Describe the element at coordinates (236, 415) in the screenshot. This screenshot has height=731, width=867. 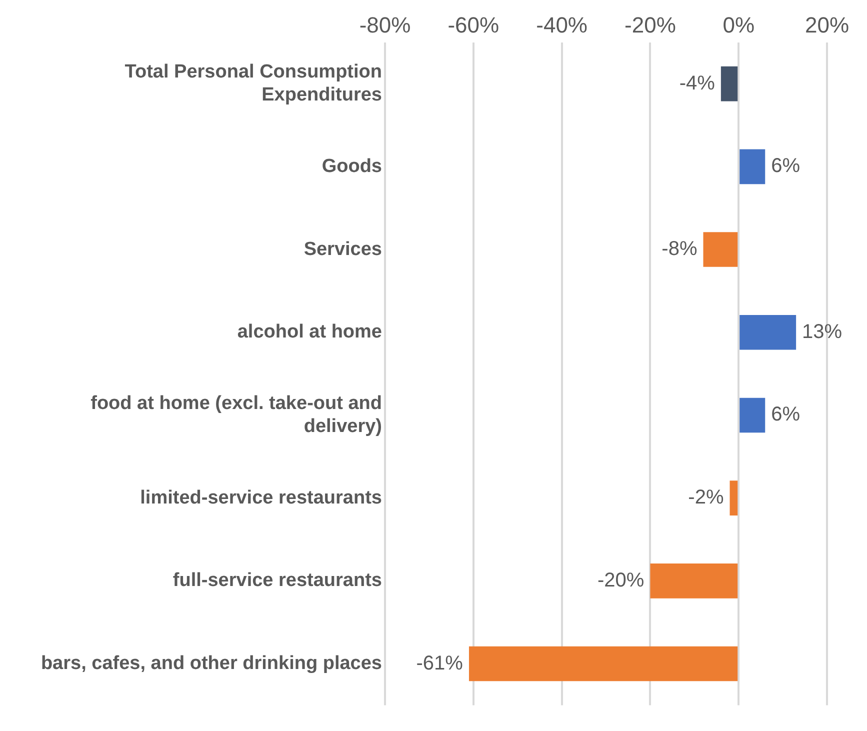
I see `y-tick-label: food at home (excl. take-out and delivery)` at that location.